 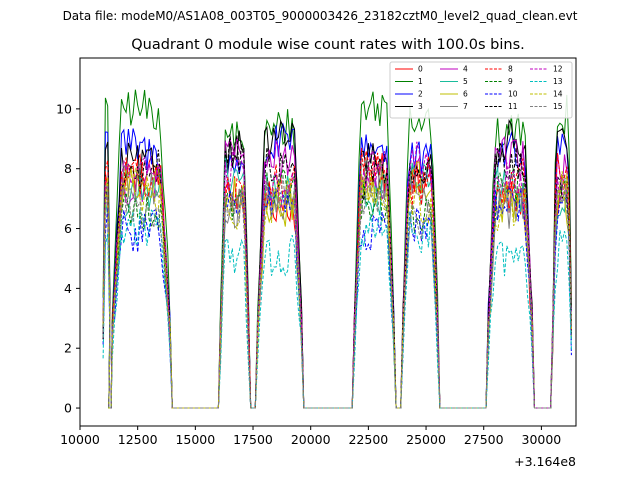 What do you see at coordinates (513, 106) in the screenshot?
I see `legend-label: 11` at bounding box center [513, 106].